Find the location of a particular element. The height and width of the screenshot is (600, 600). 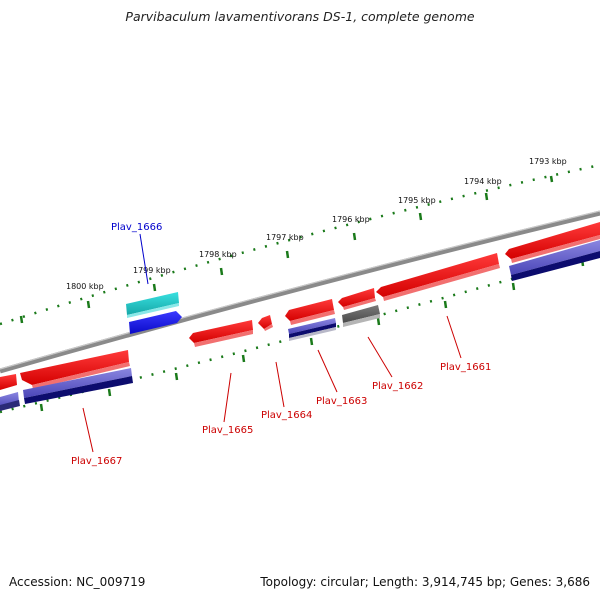

gene-label-plav-1664: Plav_1664 is located at coordinates (286, 415).